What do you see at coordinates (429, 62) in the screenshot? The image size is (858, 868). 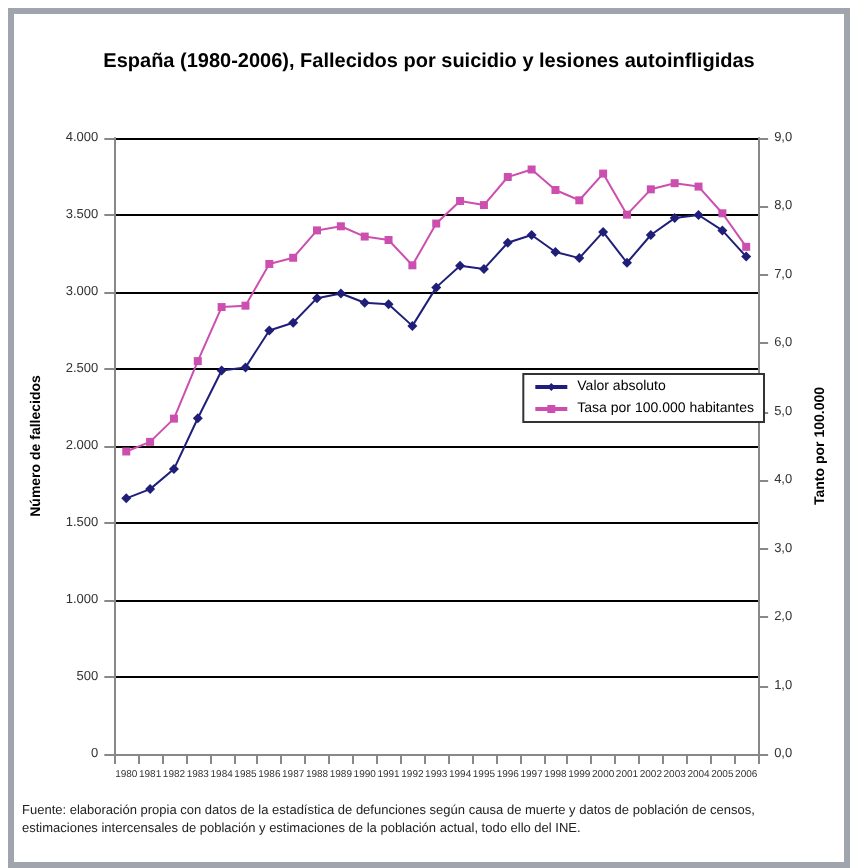 I see `chart-title: España (1980-2006), Fallecidos por suicidio y lesiones autoinfligidas` at bounding box center [429, 62].